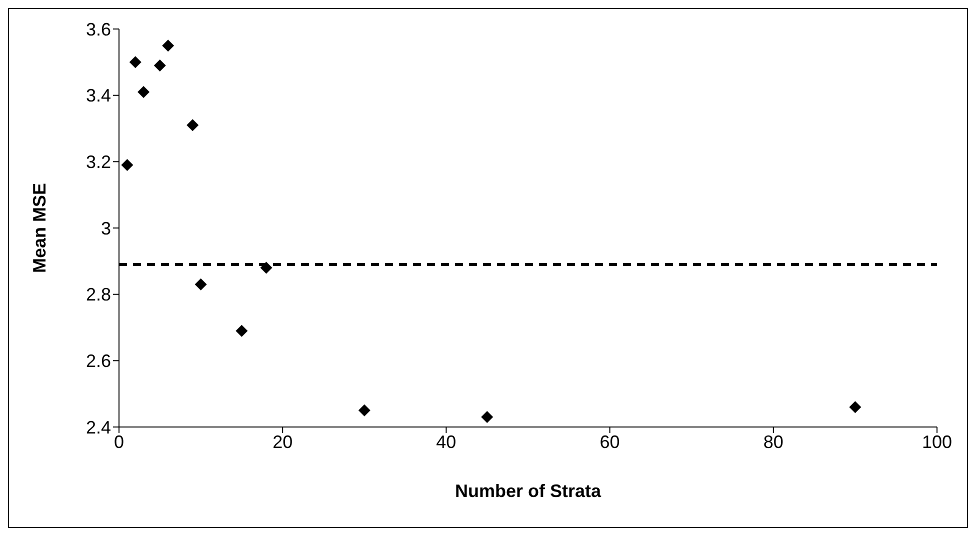 This screenshot has height=540, width=977. Describe the element at coordinates (98, 361) in the screenshot. I see `y-tick-label: 2.6` at that location.